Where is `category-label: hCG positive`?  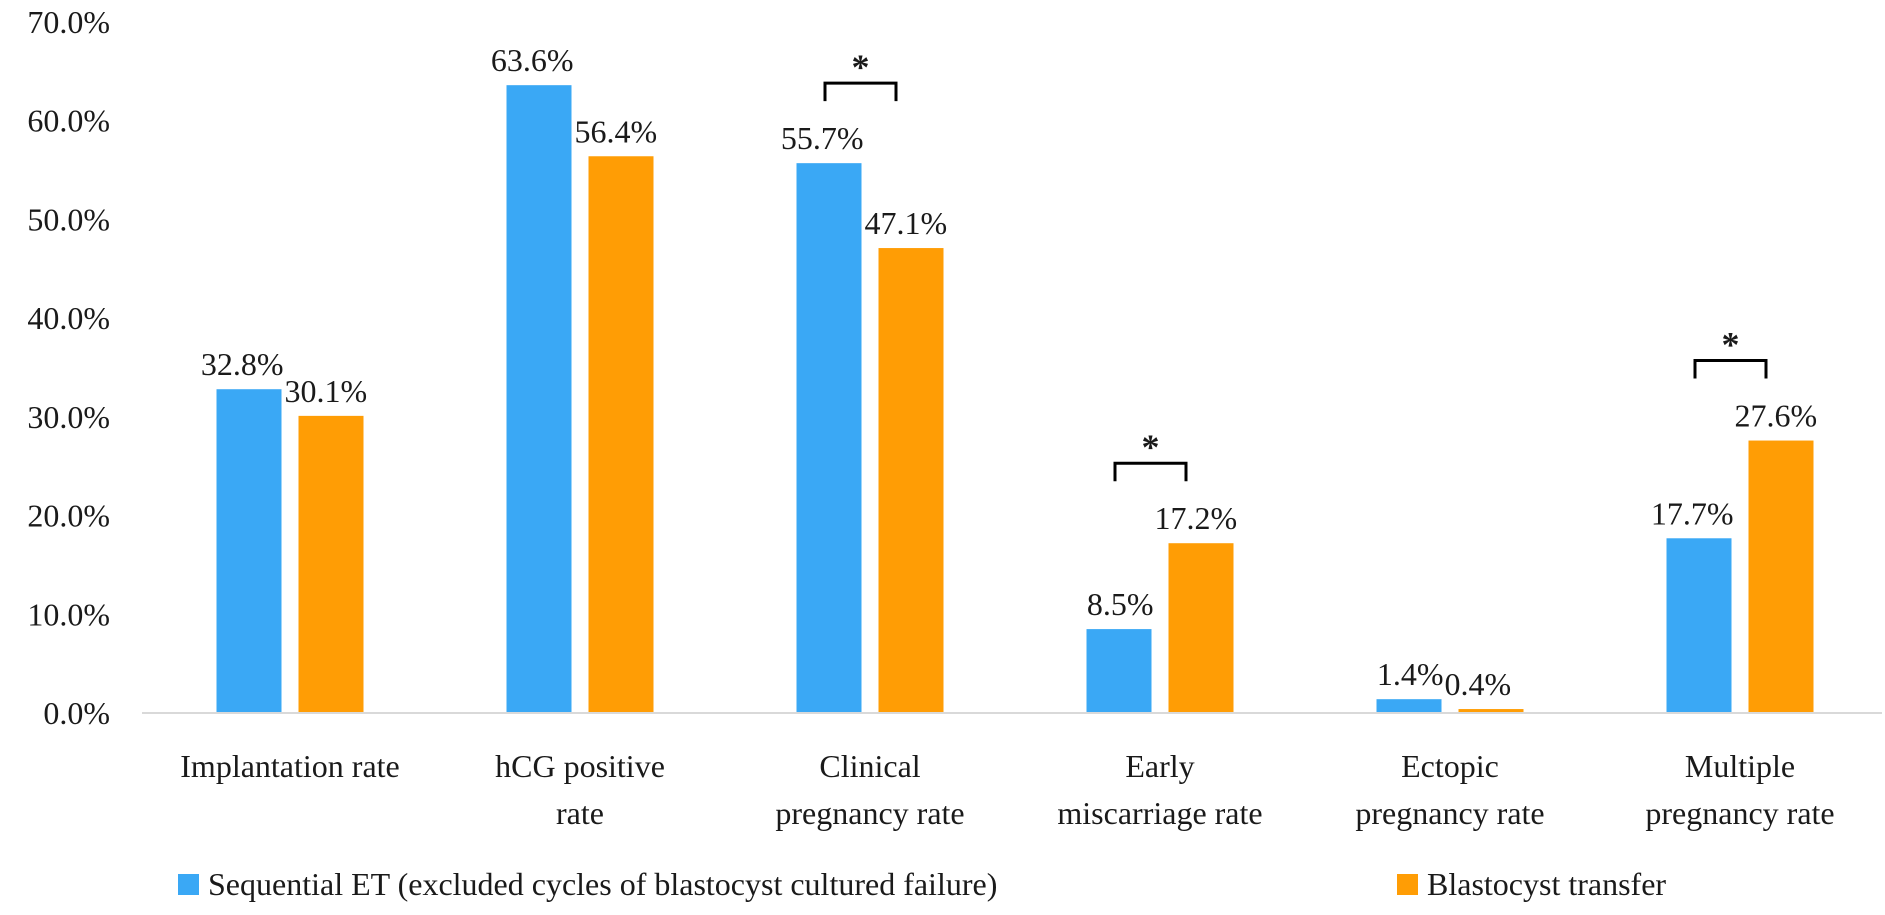 category-label: hCG positive is located at coordinates (580, 766).